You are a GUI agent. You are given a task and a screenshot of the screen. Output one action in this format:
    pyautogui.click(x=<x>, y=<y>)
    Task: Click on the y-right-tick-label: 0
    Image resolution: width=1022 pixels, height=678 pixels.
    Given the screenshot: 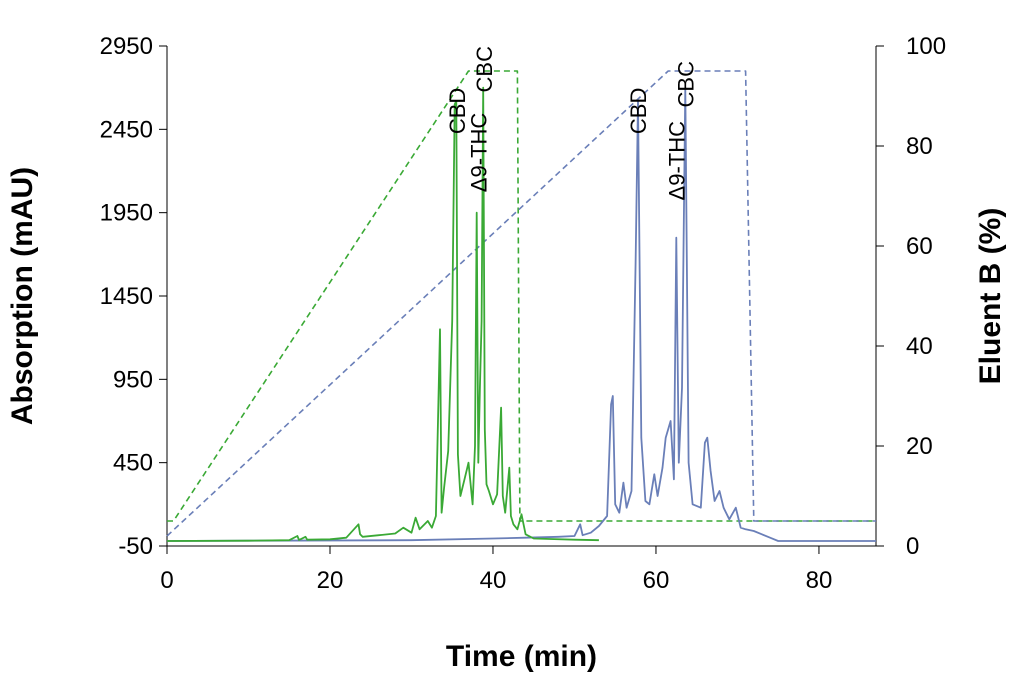 What is the action you would take?
    pyautogui.click(x=912, y=546)
    